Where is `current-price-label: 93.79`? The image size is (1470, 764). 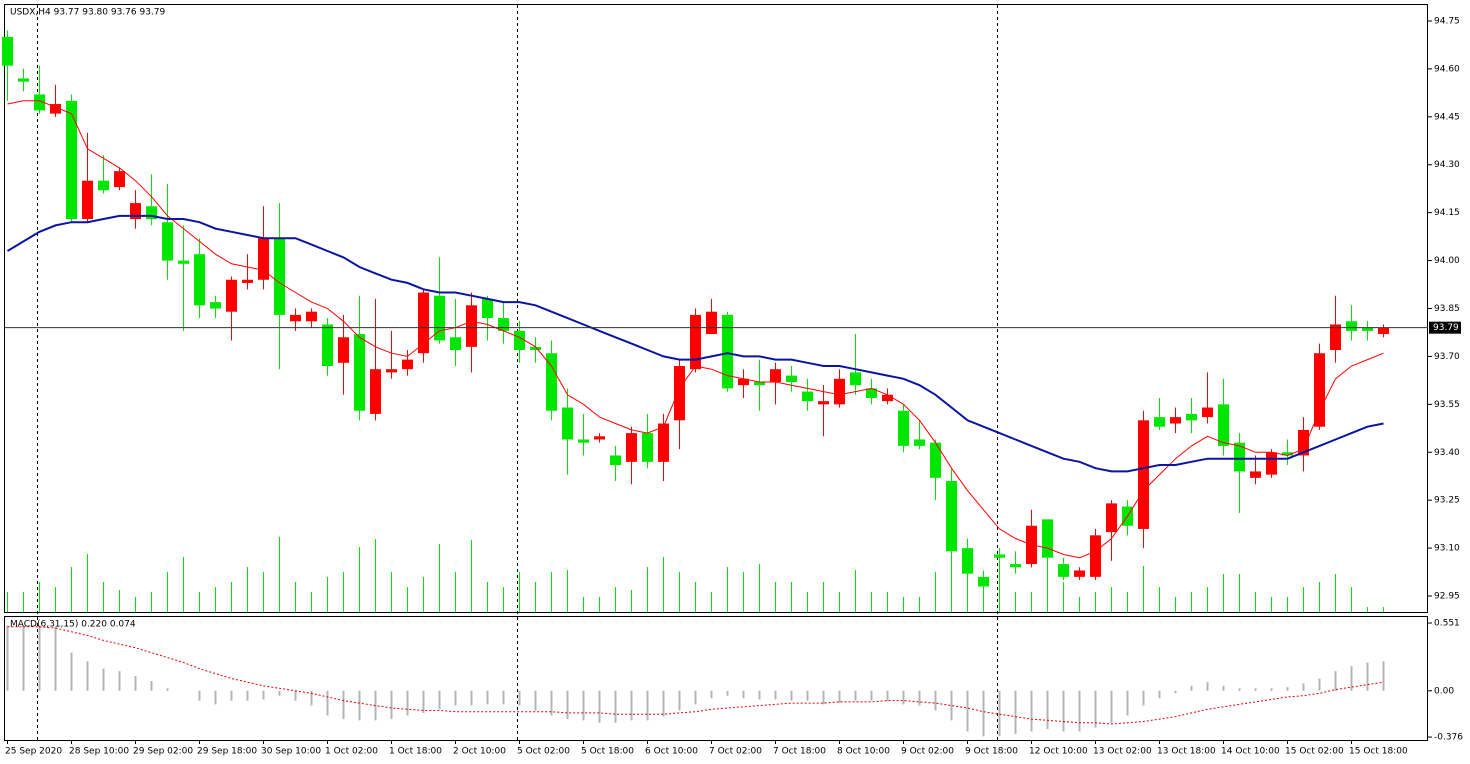
current-price-label: 93.79 is located at coordinates (1446, 328).